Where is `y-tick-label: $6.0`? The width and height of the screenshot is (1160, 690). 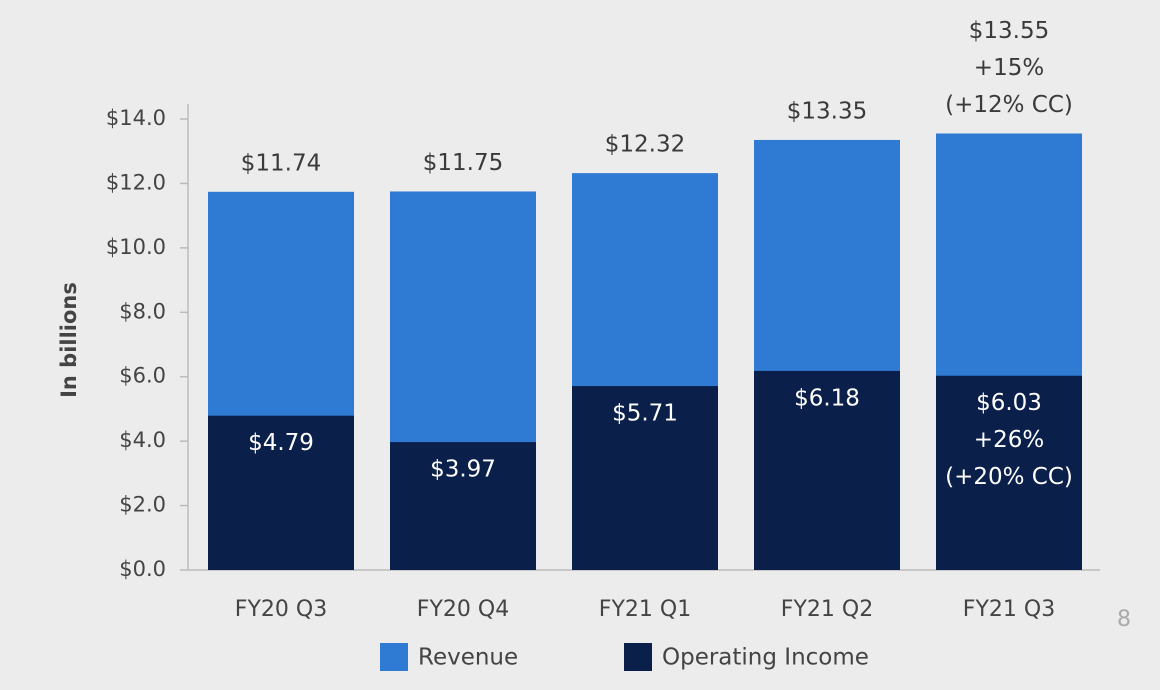 y-tick-label: $6.0 is located at coordinates (142, 376).